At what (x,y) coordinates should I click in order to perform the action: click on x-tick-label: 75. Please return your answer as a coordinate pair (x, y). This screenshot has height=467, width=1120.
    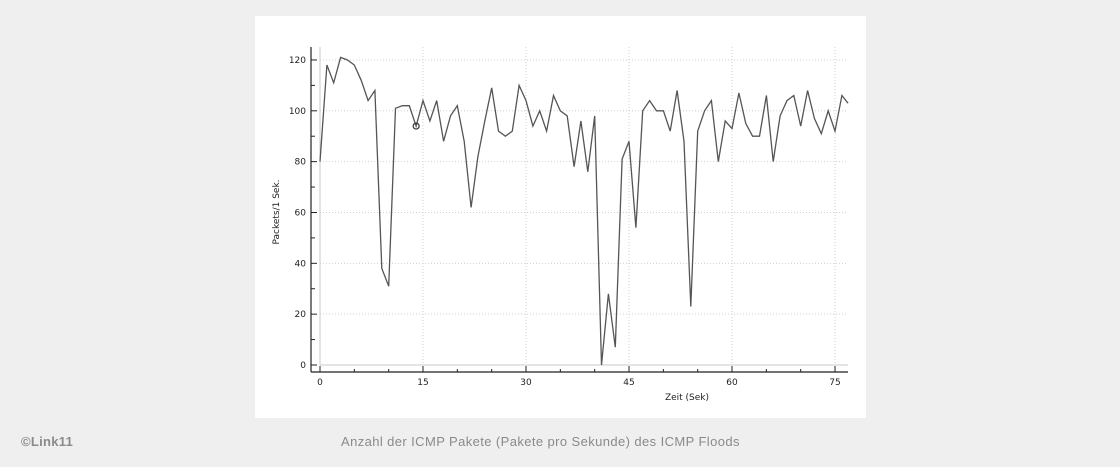
    Looking at the image, I should click on (834, 383).